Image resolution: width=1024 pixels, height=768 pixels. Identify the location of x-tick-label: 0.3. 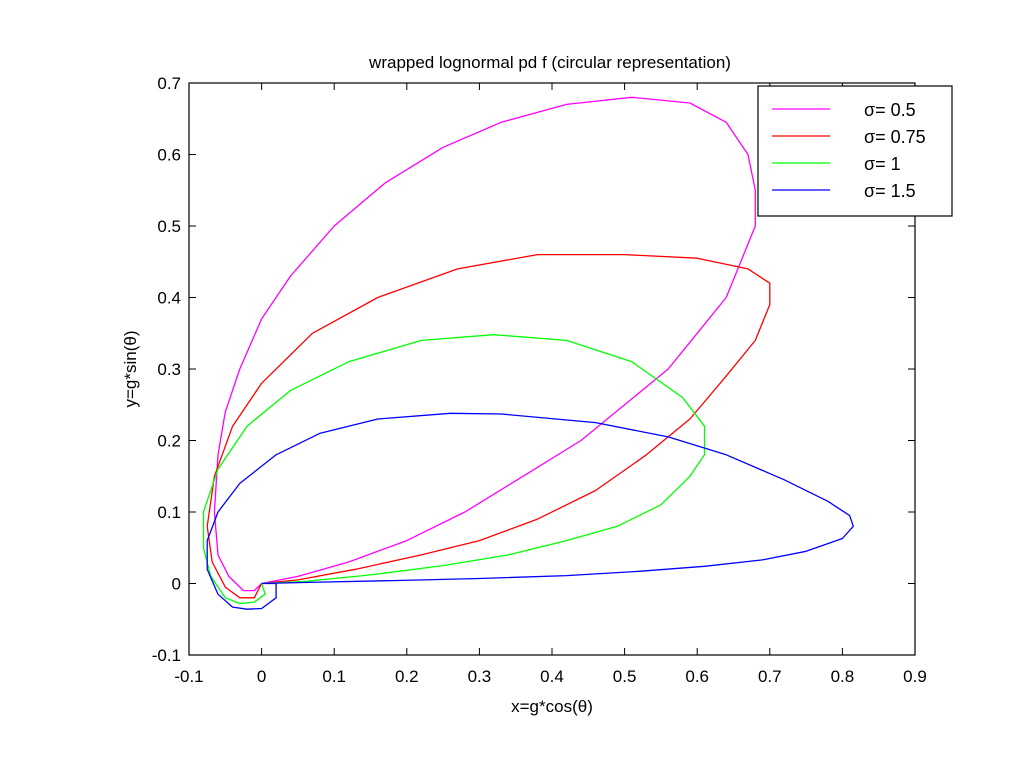
(480, 676).